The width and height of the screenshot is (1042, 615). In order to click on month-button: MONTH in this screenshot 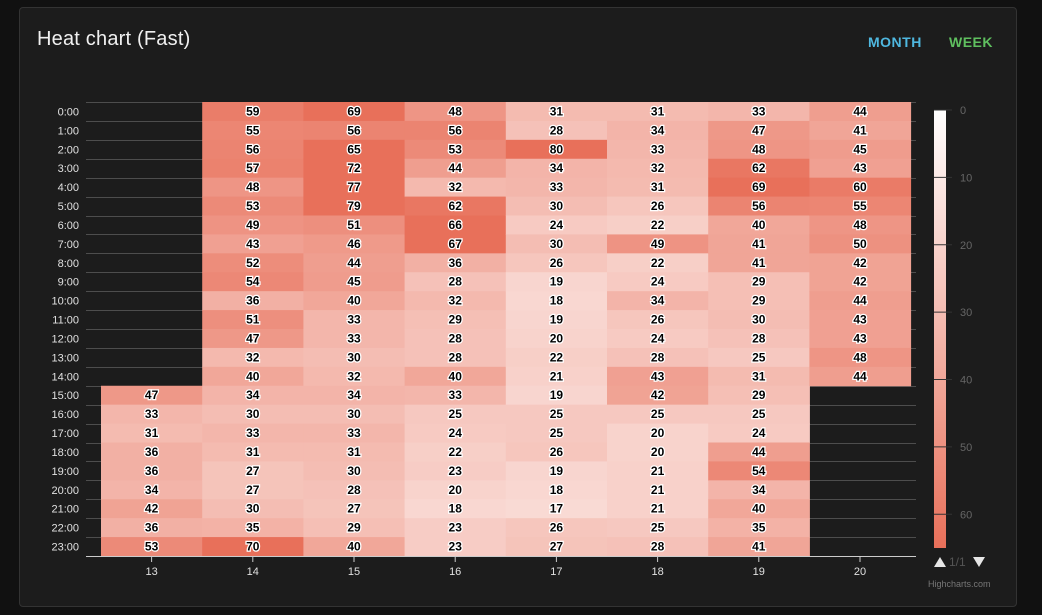, I will do `click(895, 42)`.